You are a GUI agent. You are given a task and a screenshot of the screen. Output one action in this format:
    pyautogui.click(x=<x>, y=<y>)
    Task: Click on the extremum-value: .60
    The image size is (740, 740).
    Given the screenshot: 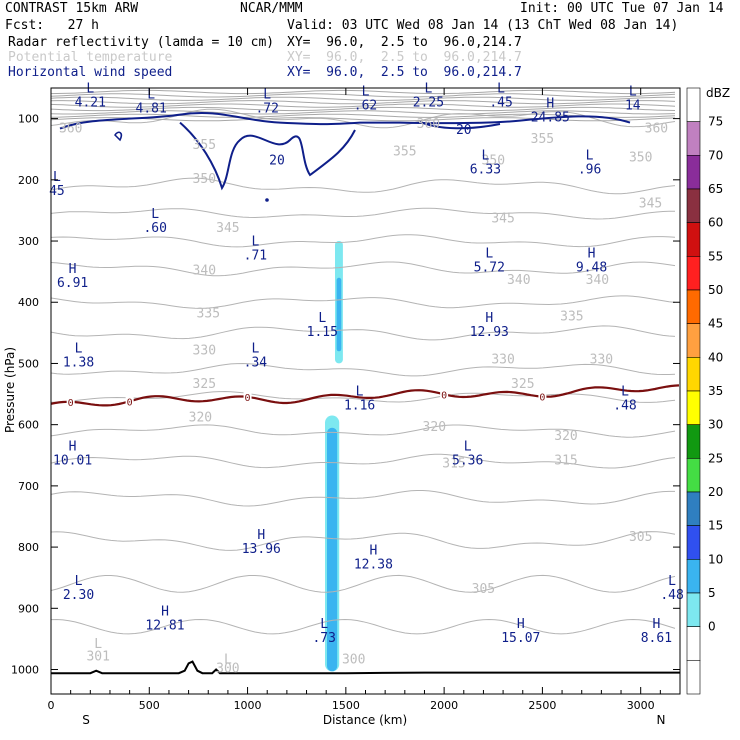 What is the action you would take?
    pyautogui.click(x=154, y=228)
    